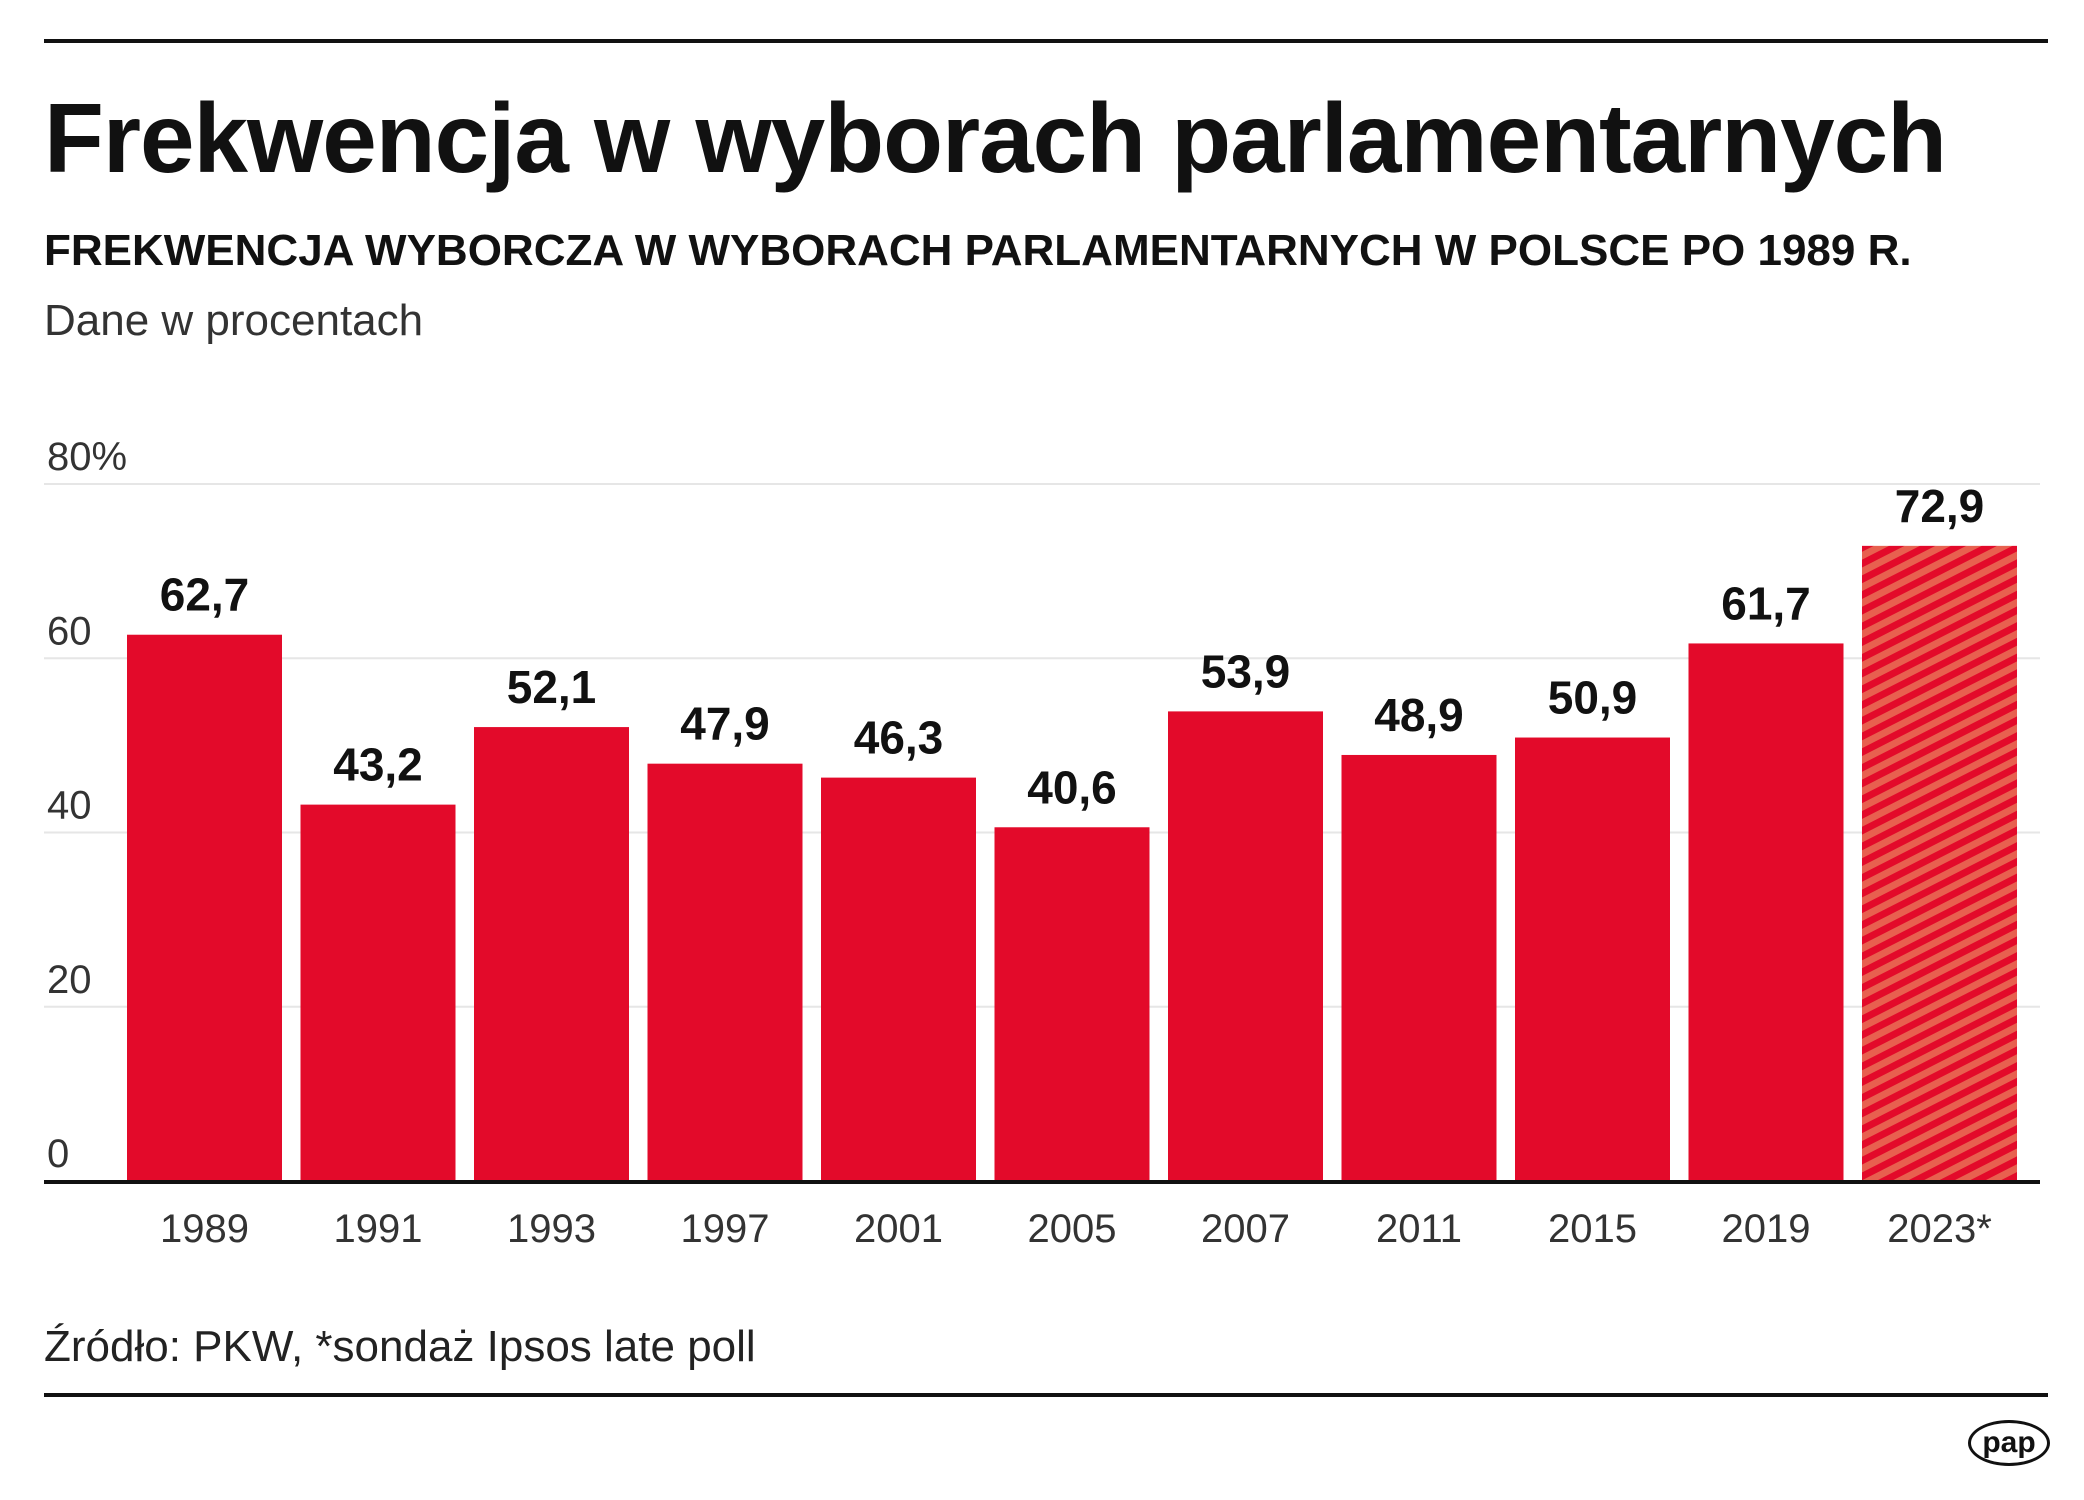  I want to click on source-note: Źródło: PKW, *sondaż Ipsos late poll, so click(400, 1346).